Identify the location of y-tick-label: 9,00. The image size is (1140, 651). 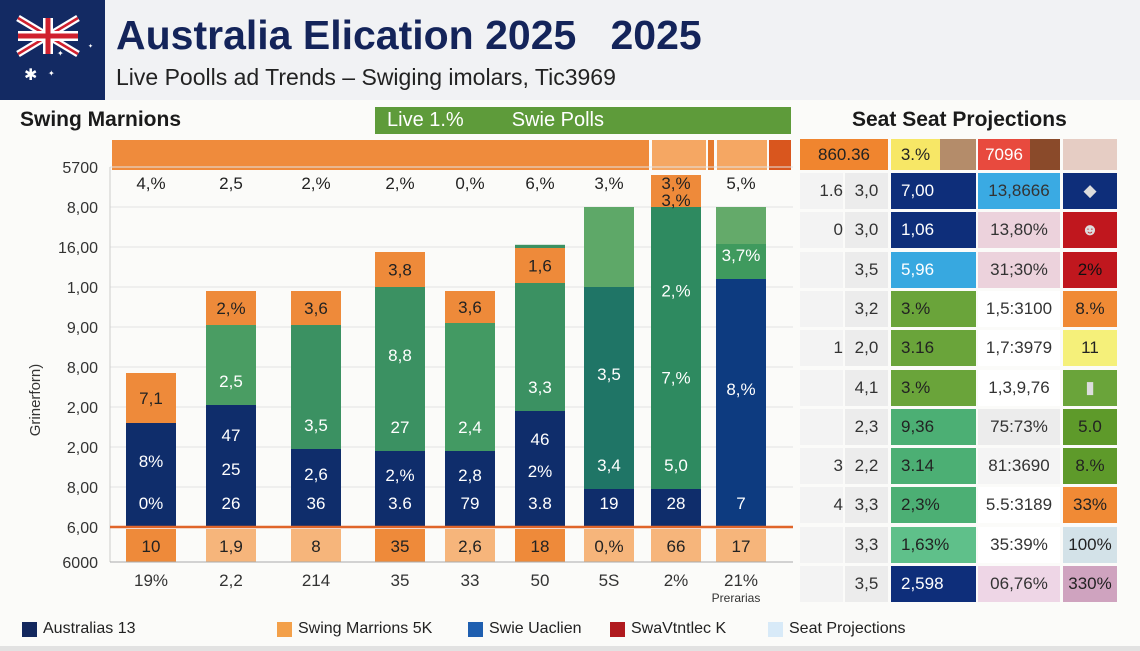
(82, 328).